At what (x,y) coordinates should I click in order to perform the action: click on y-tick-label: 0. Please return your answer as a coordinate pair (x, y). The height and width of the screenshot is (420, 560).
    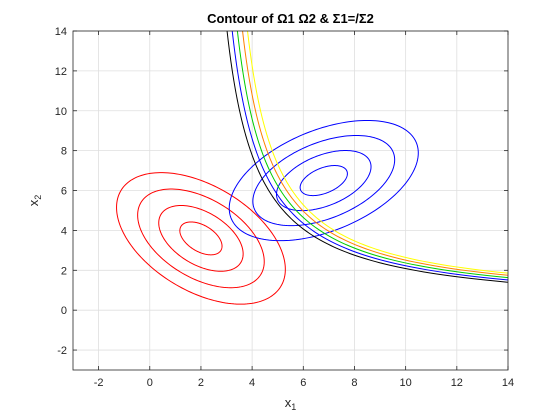
    Looking at the image, I should click on (64, 311).